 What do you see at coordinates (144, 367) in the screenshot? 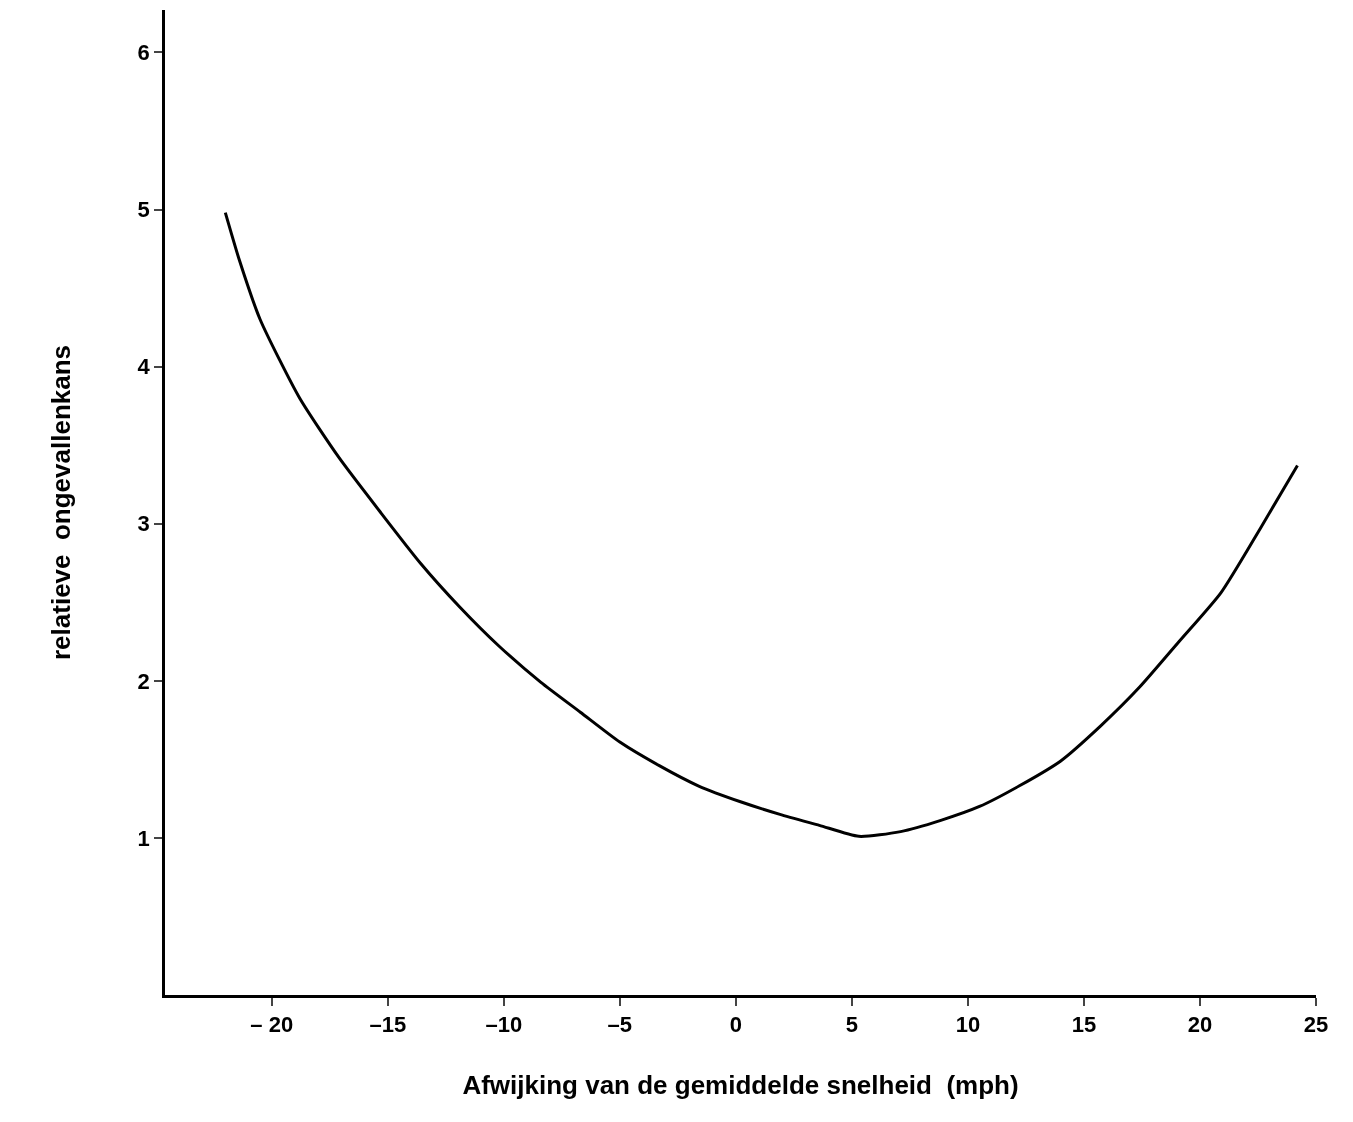
I see `y-tick-label: 4` at bounding box center [144, 367].